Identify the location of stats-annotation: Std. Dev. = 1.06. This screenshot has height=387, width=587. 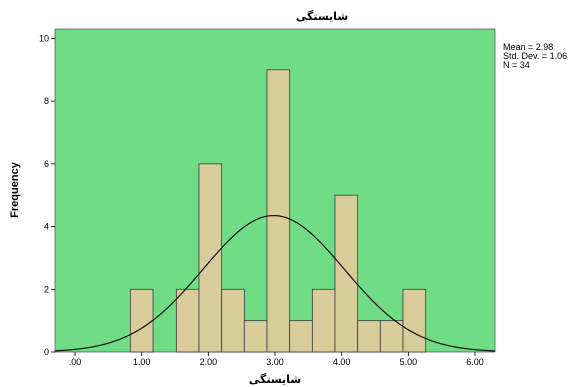
(535, 56).